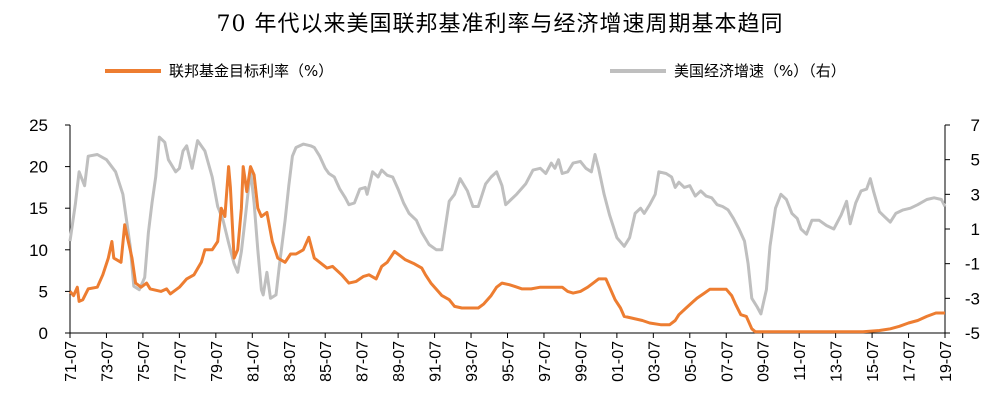 The width and height of the screenshot is (1000, 416). Describe the element at coordinates (43, 333) in the screenshot. I see `left-axis-tick-label: 0` at that location.